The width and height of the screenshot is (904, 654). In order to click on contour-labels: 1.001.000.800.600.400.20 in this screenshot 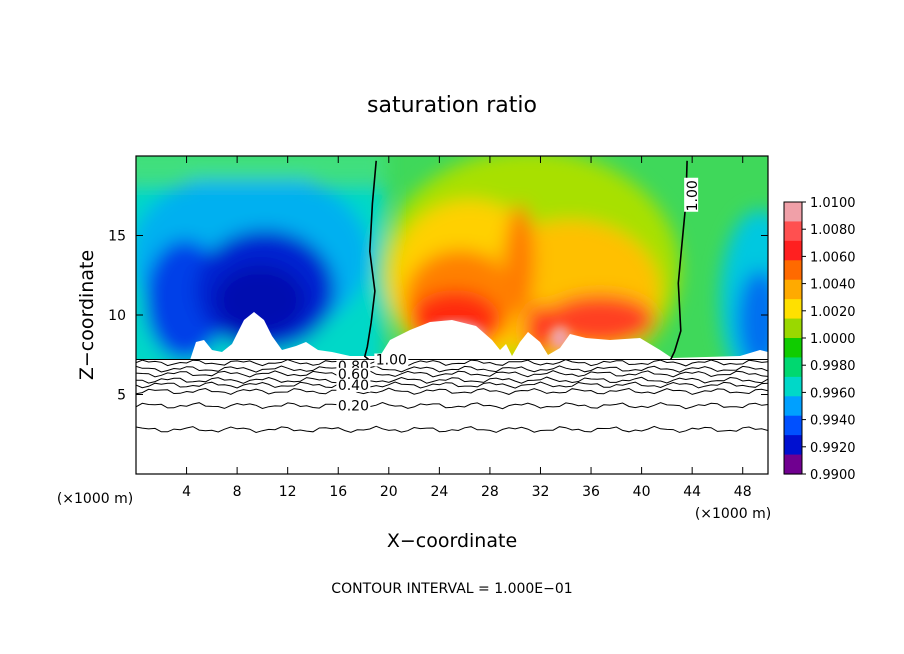, I will do `click(518, 296)`.